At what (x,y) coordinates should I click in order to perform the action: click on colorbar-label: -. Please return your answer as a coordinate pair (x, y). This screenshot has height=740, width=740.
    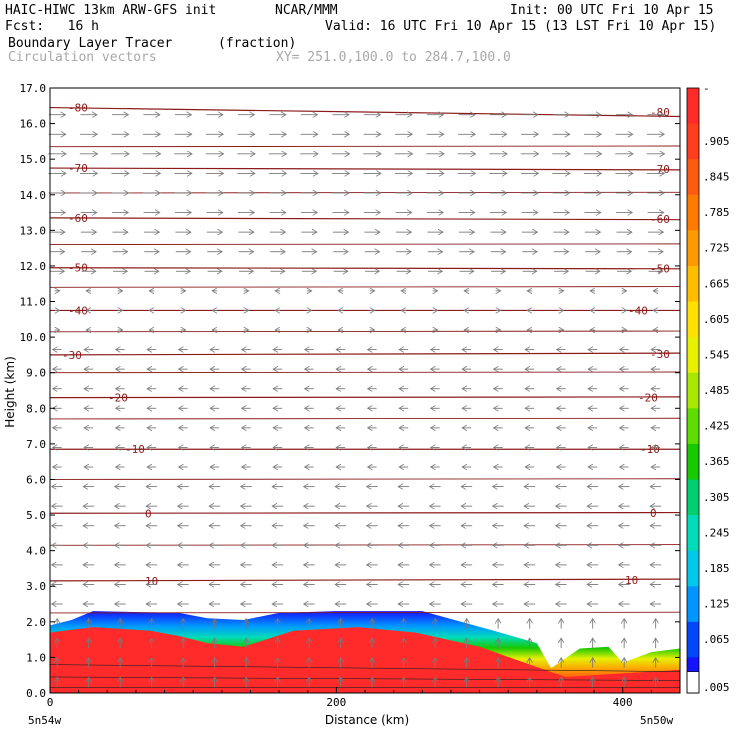
    Looking at the image, I should click on (706, 88).